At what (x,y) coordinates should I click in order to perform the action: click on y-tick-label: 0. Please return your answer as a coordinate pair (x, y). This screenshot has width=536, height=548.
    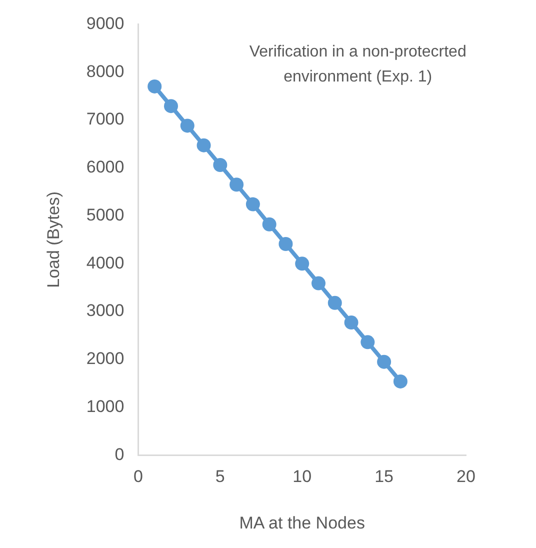
    Looking at the image, I should click on (119, 454).